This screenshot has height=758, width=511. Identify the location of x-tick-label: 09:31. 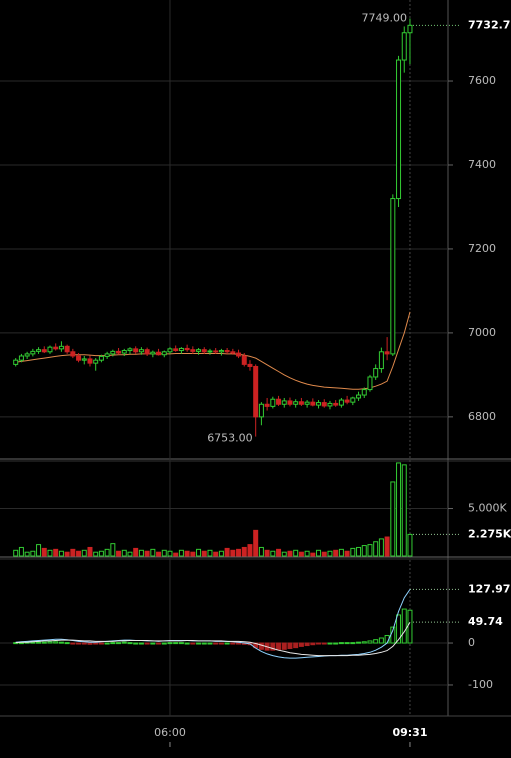
(409, 732).